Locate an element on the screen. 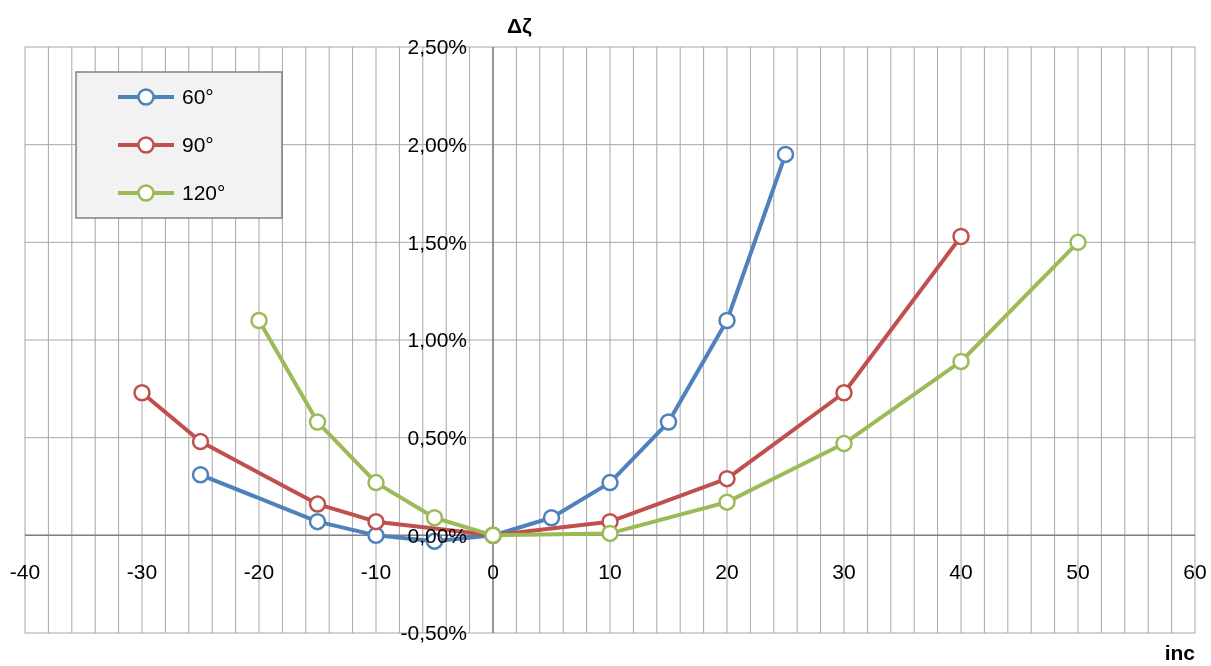 This screenshot has width=1211, height=666. y-tick-label: 1,00% is located at coordinates (437, 340).